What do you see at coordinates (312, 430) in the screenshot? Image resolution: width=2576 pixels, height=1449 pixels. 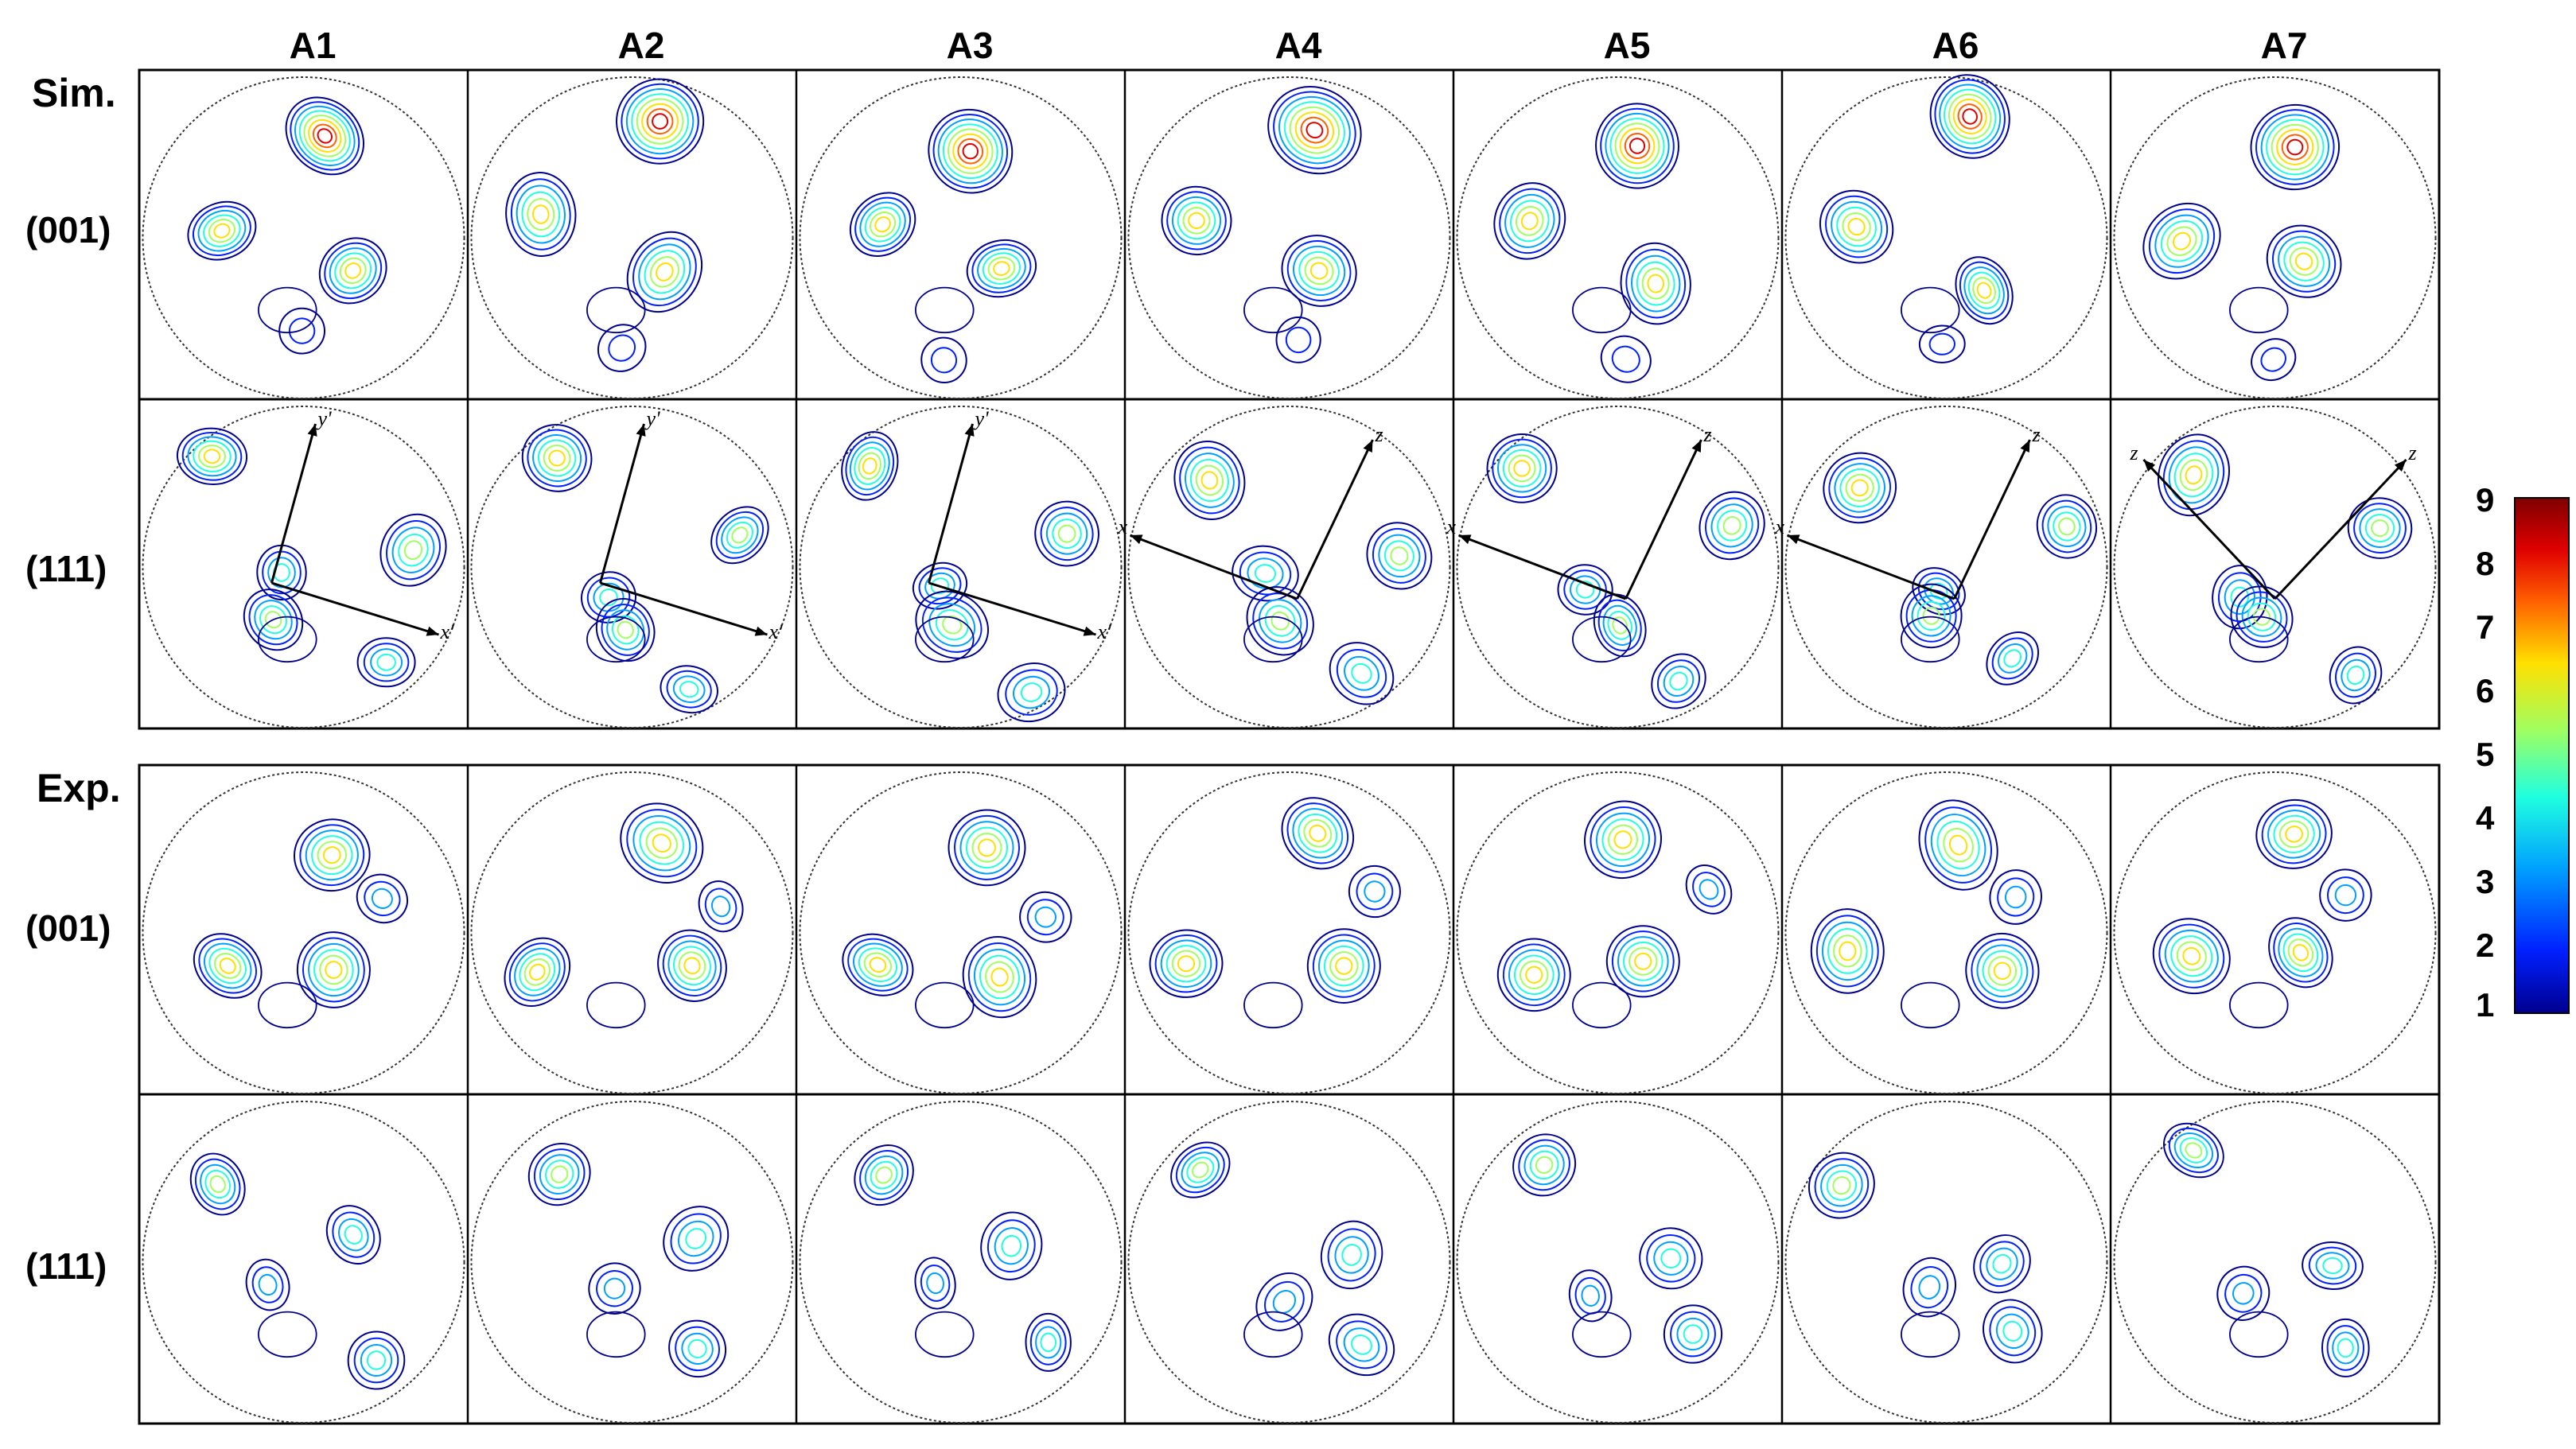 I see `axis-arrow-y-head` at bounding box center [312, 430].